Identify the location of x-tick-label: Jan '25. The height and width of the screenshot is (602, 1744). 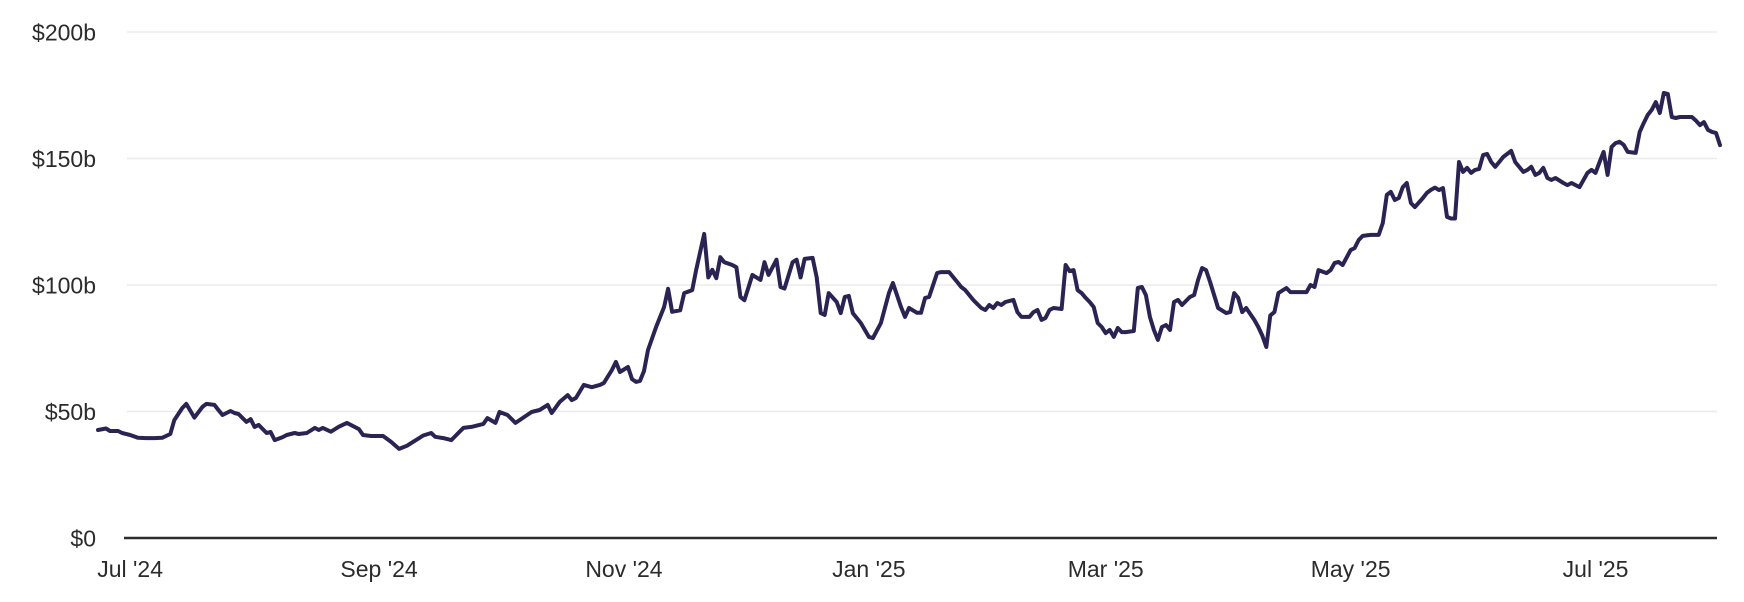
(868, 569).